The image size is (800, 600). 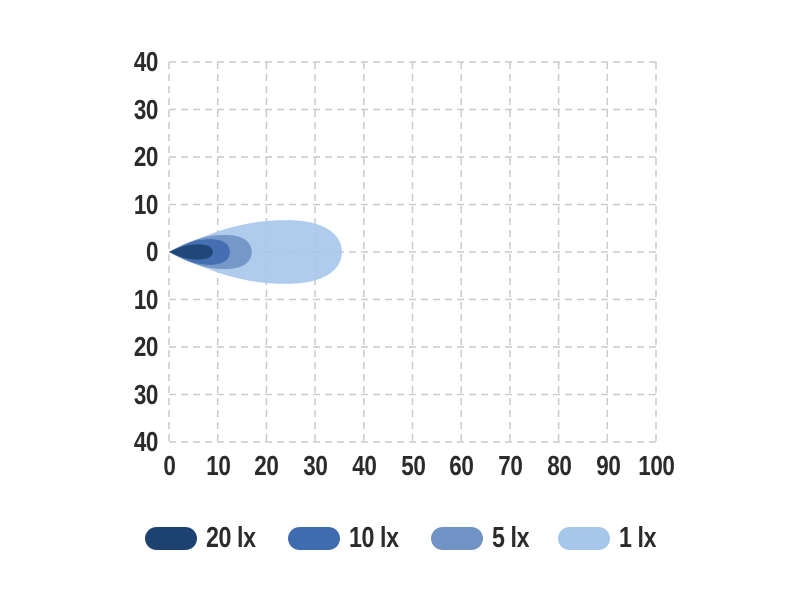 What do you see at coordinates (657, 465) in the screenshot?
I see `x-tick: 100` at bounding box center [657, 465].